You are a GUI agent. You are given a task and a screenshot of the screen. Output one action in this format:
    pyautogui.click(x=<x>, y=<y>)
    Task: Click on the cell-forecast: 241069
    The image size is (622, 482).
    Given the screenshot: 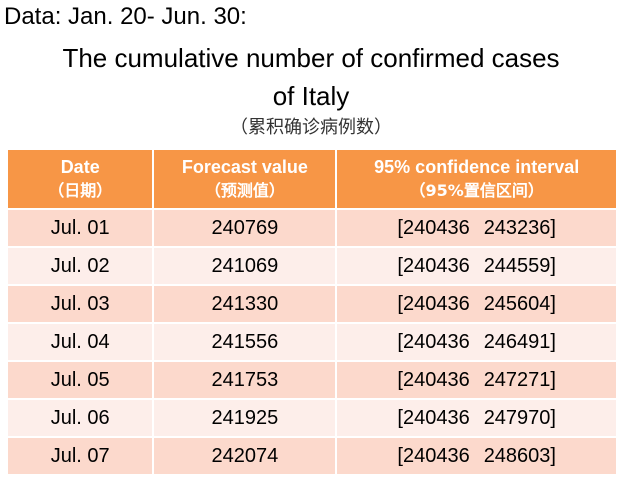 What is the action you would take?
    pyautogui.click(x=245, y=266)
    